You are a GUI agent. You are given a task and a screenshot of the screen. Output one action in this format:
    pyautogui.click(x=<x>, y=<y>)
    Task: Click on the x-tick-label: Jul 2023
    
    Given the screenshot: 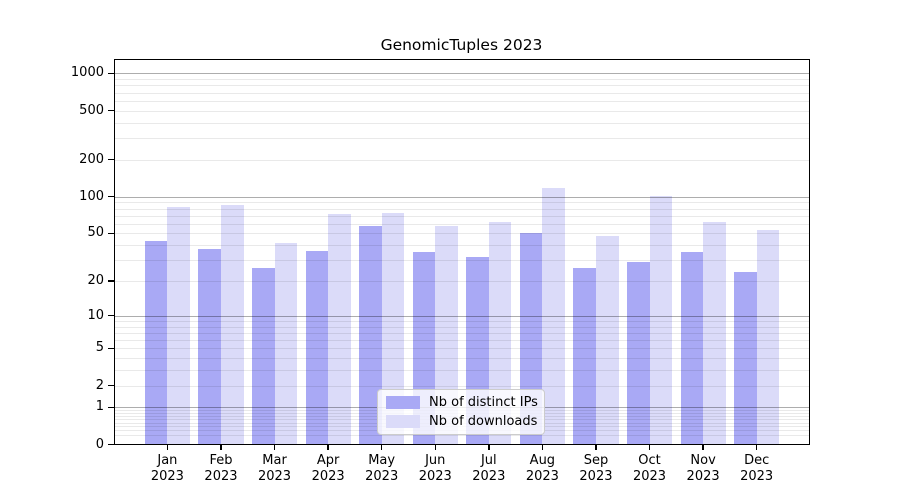 What is the action you would take?
    pyautogui.click(x=489, y=468)
    